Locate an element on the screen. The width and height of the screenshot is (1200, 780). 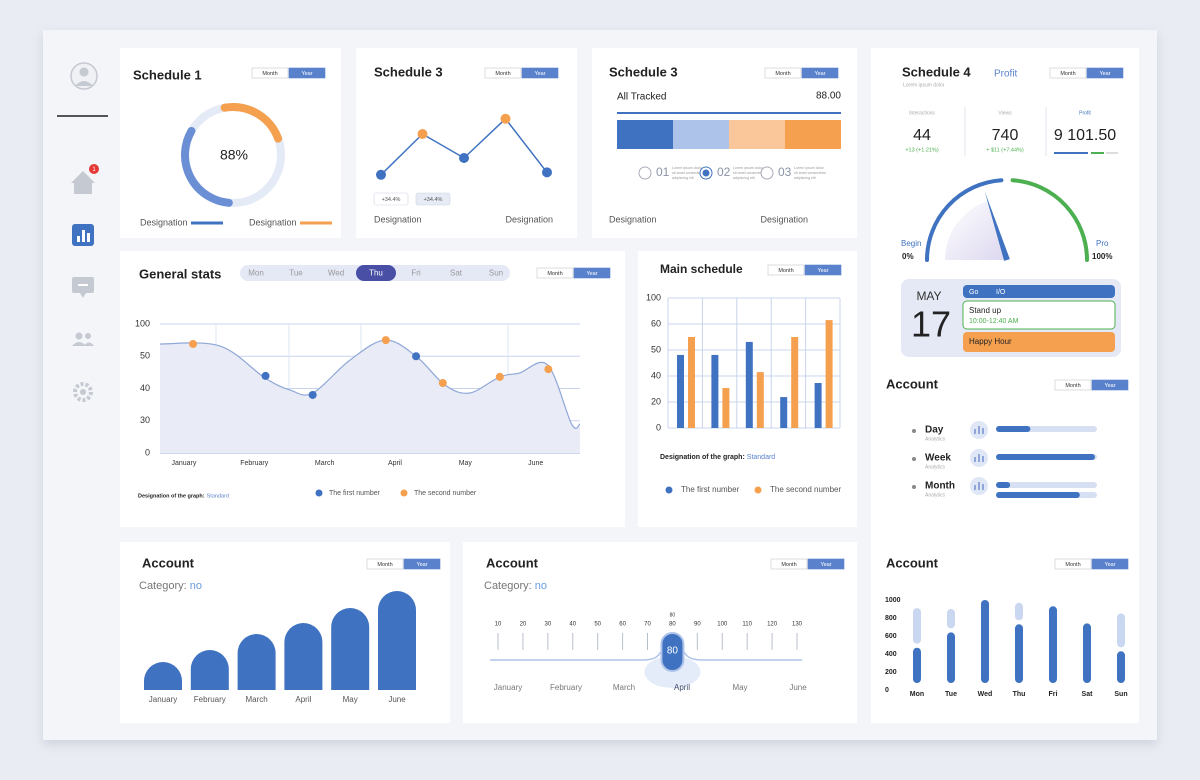
option-text: Lorem ipsum dolor is located at coordinates (687, 168).